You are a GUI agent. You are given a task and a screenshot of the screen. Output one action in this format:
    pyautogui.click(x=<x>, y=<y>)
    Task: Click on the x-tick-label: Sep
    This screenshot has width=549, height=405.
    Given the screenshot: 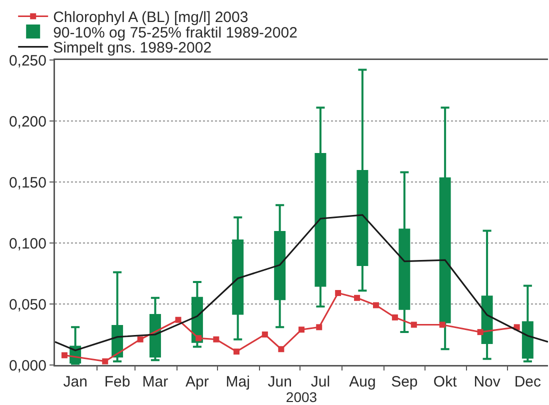 What is the action you would take?
    pyautogui.click(x=404, y=382)
    